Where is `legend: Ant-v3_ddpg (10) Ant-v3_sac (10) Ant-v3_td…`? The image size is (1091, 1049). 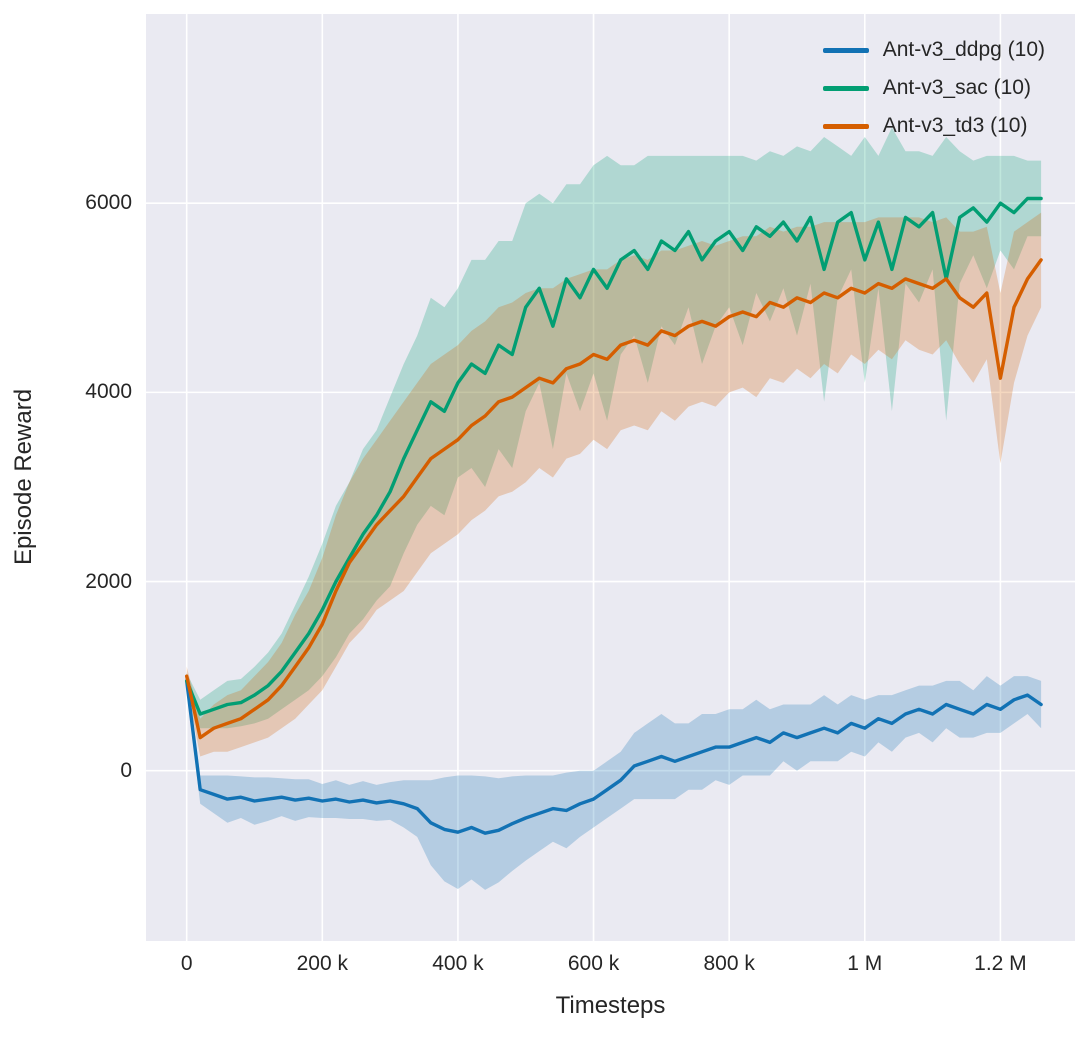
legend: Ant-v3_ddpg (10) Ant-v3_sac (10) Ant-v3_td… is located at coordinates (933, 88).